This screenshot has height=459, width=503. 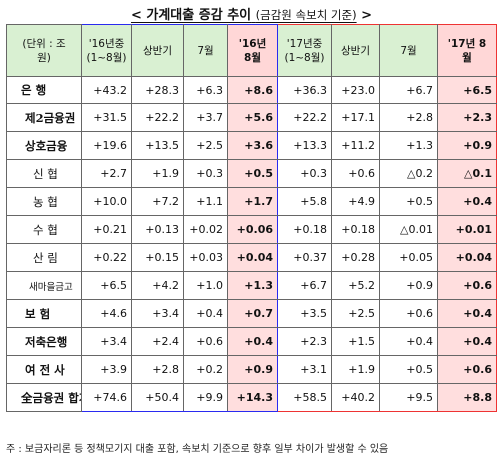 I want to click on value-cell: +0.13, so click(x=157, y=229).